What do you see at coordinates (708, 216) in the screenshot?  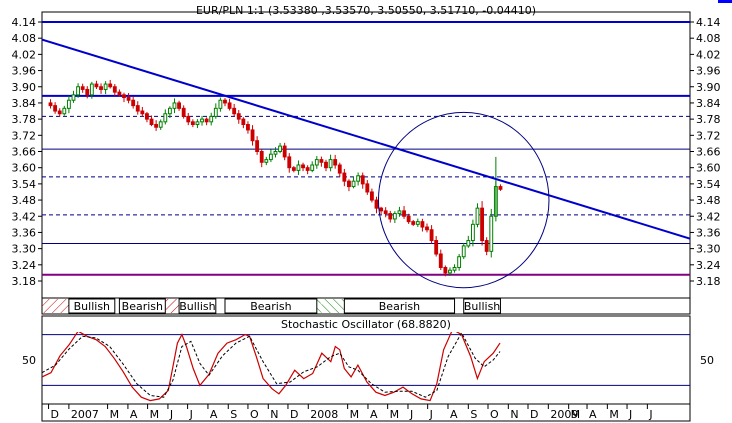 I see `right-tick-label: 3.42` at bounding box center [708, 216].